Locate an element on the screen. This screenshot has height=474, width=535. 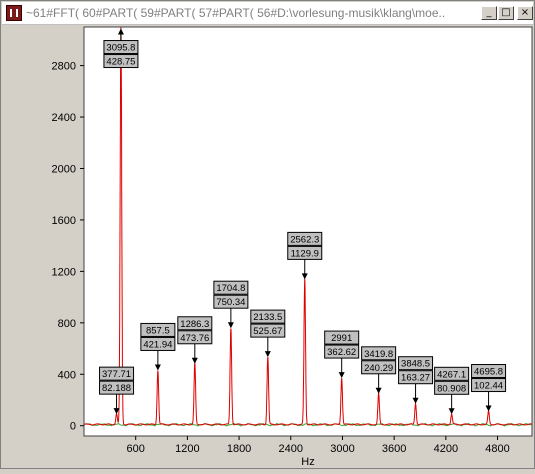
peak-label-freq: 4695.8 is located at coordinates (488, 372).